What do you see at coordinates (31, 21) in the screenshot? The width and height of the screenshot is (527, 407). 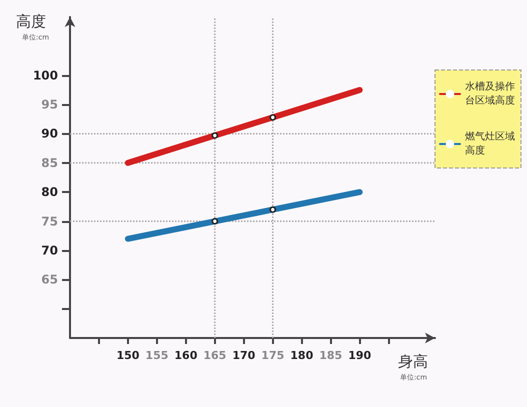 I see `y-axis-title: 高度` at bounding box center [31, 21].